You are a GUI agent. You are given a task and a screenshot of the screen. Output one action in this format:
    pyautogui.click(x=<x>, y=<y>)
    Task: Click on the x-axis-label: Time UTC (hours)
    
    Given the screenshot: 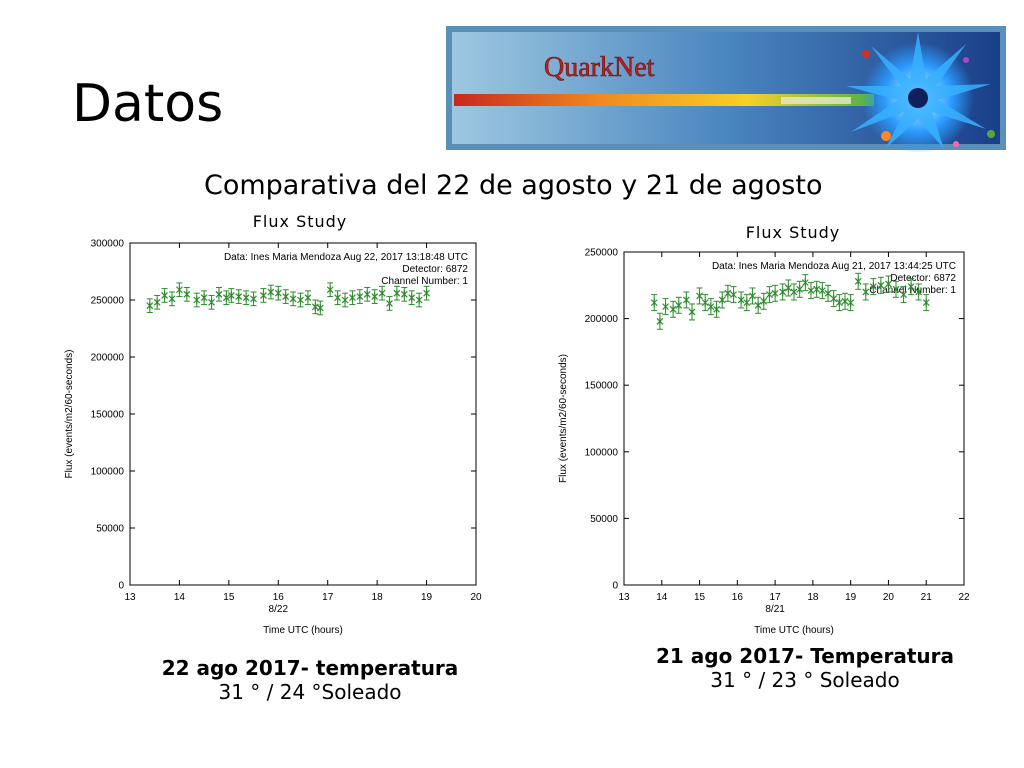 What is the action you would take?
    pyautogui.click(x=303, y=630)
    